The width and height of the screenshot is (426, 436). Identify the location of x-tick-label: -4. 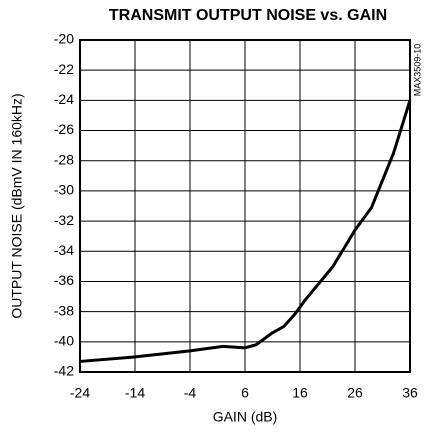
(190, 393).